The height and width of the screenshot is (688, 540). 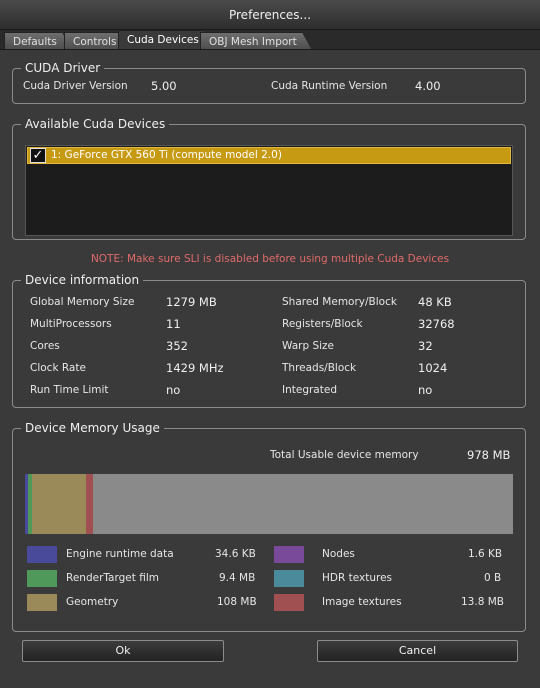 I want to click on cuda-driver-title: CUDA Driver, so click(x=63, y=68).